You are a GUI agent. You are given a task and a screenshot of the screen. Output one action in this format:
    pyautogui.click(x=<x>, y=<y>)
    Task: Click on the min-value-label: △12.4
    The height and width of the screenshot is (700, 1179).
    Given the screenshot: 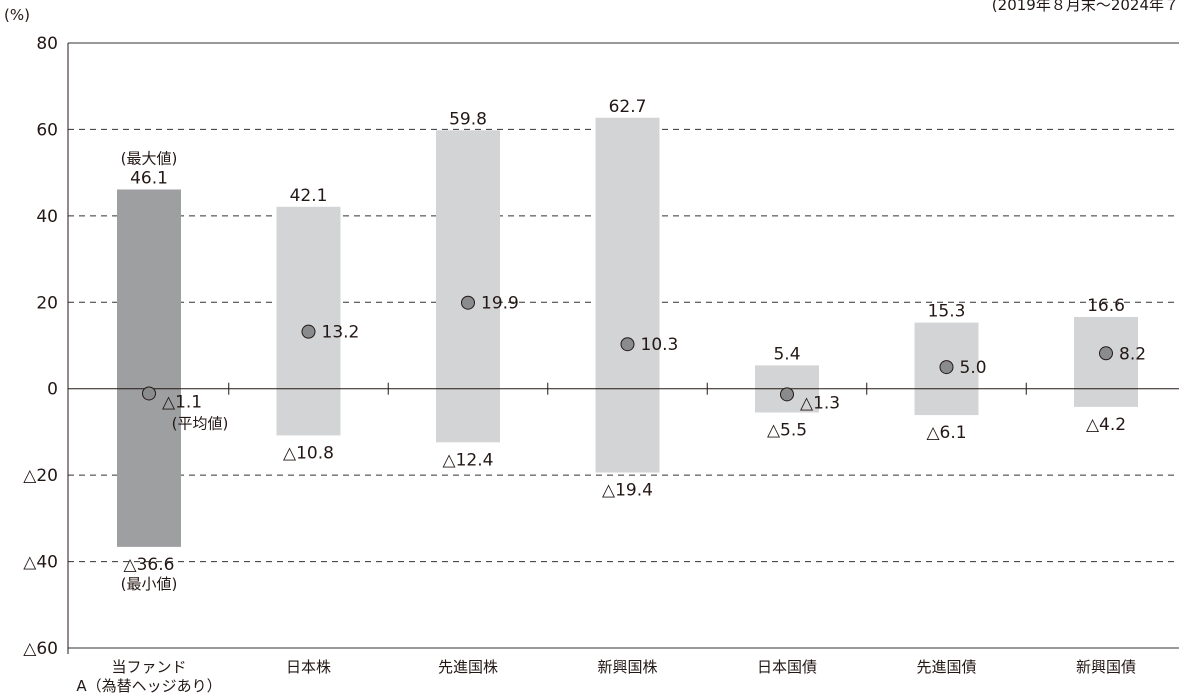 What is the action you would take?
    pyautogui.click(x=468, y=460)
    